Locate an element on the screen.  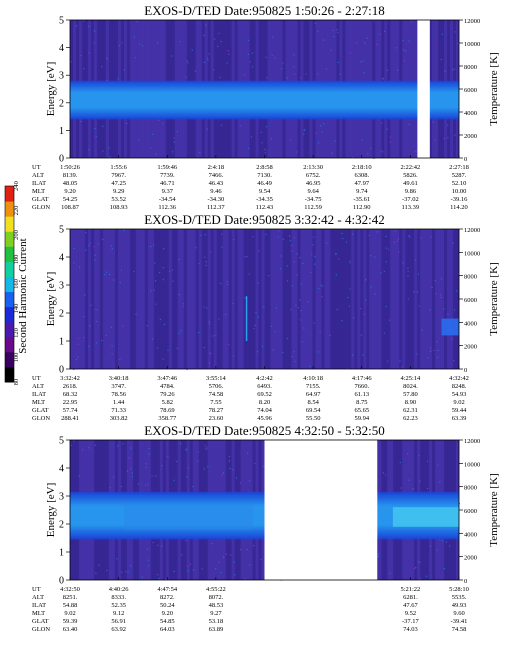
colorbar-tick-label: 180 is located at coordinates (16, 260).